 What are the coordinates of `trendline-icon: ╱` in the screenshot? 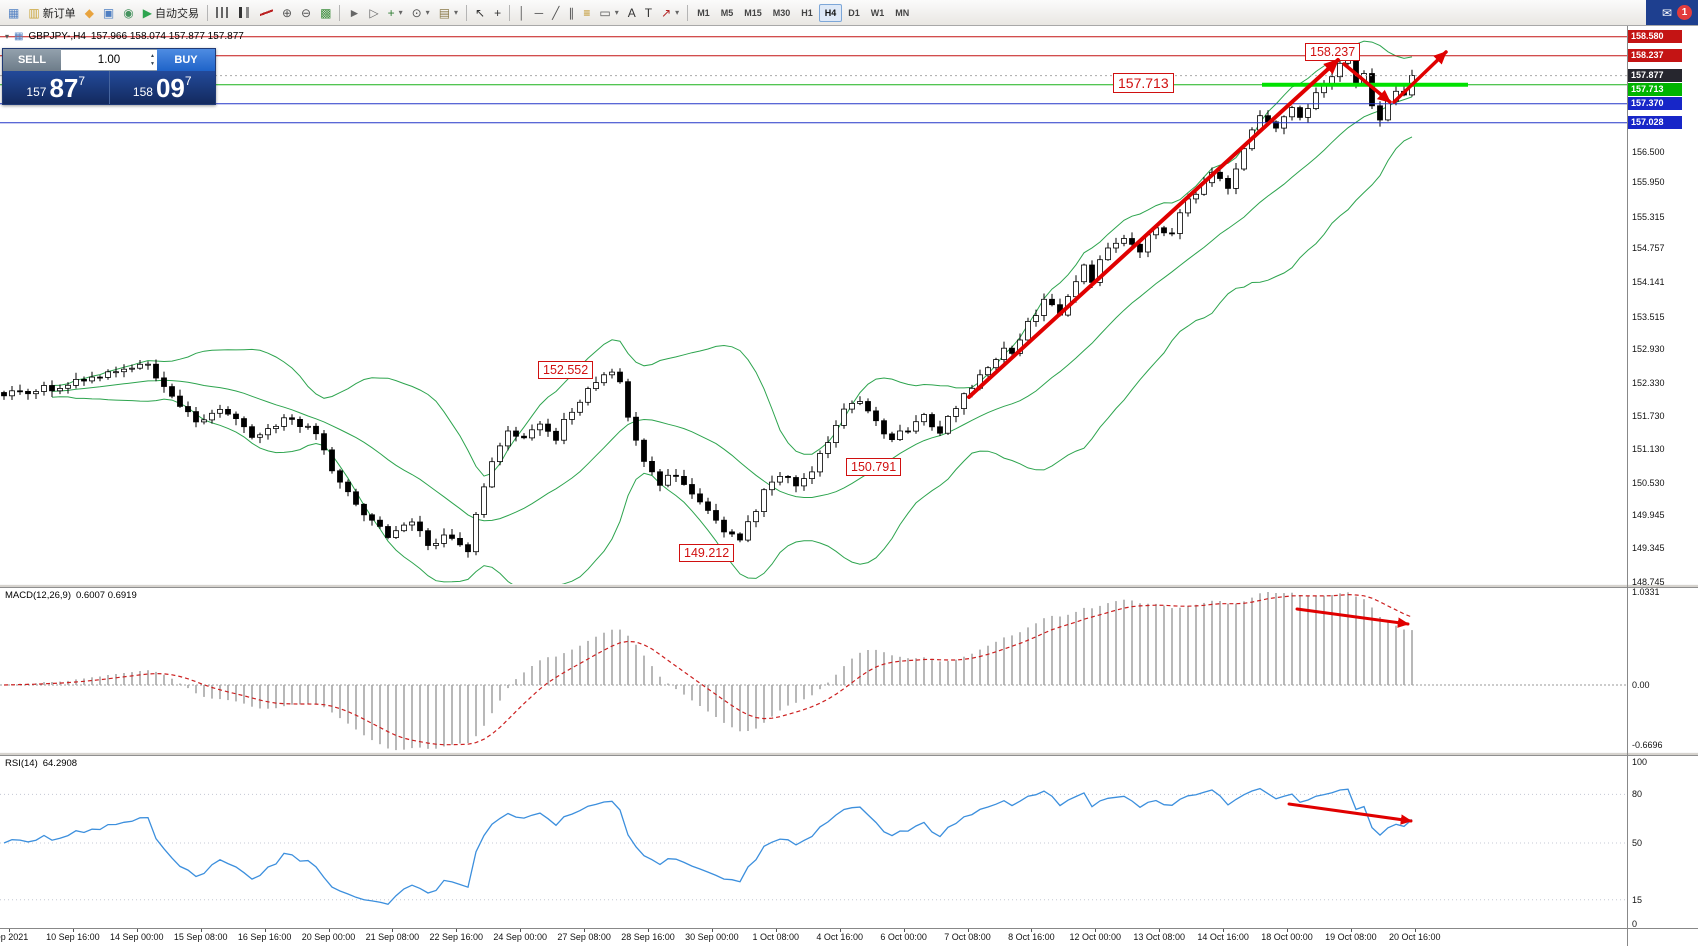 It's located at (555, 13).